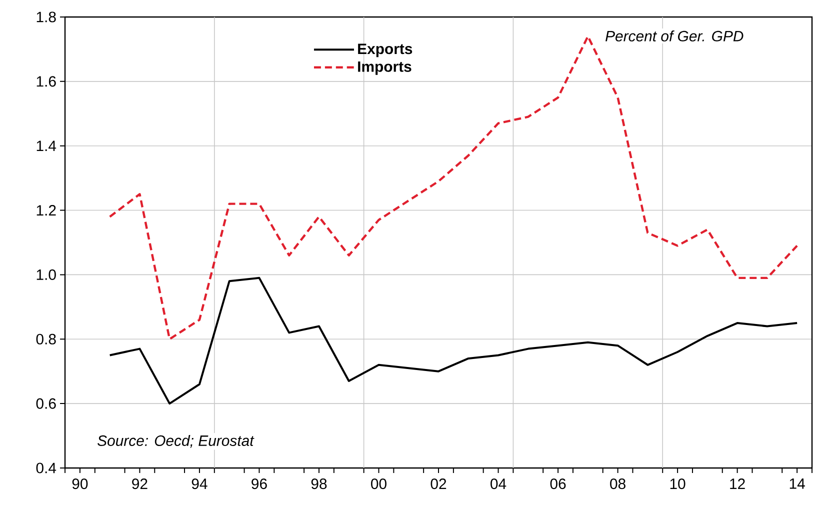 The height and width of the screenshot is (505, 825). What do you see at coordinates (558, 484) in the screenshot?
I see `x-tick-label: 06` at bounding box center [558, 484].